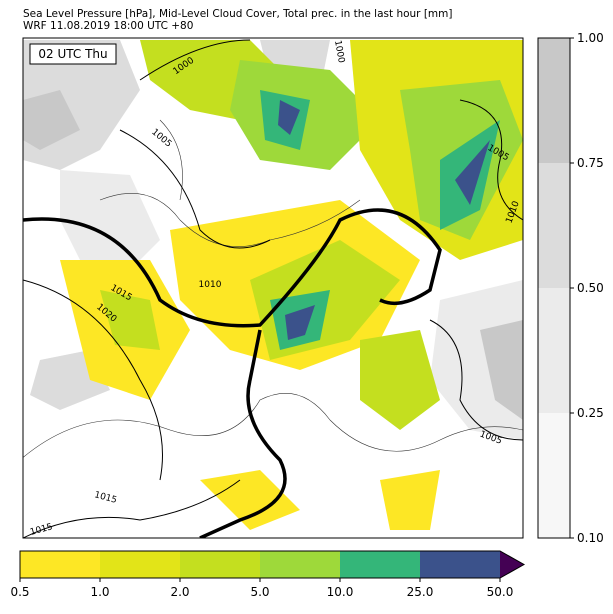 The height and width of the screenshot is (614, 613). What do you see at coordinates (339, 52) in the screenshot?
I see `contour-label: 1000` at bounding box center [339, 52].